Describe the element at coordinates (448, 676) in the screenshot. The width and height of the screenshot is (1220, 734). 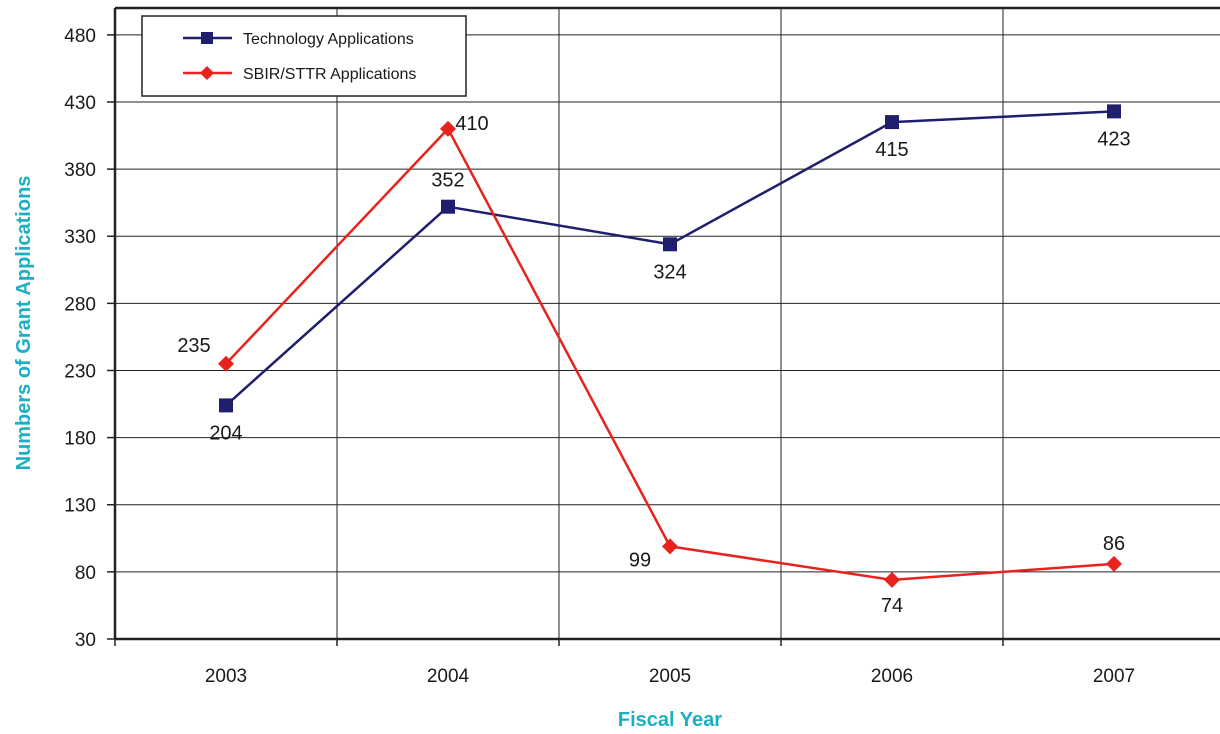
I see `x-tick-label: 2004` at that location.